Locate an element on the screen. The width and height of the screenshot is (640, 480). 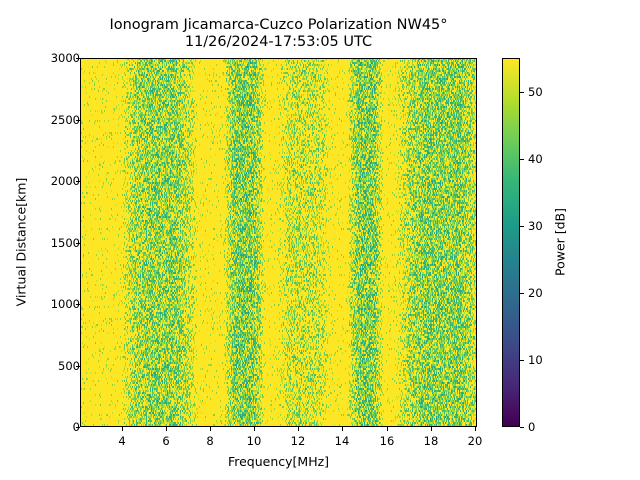
y-tick-label: 3000 is located at coordinates (65, 58).